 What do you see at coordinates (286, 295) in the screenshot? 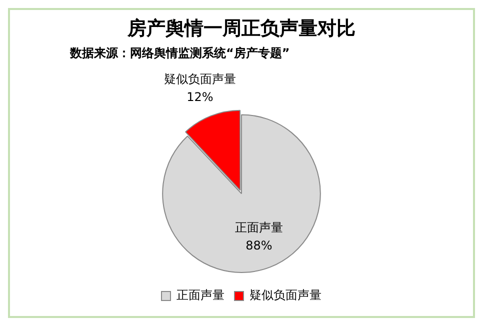
I see `legend-label: 疑似负面声量` at bounding box center [286, 295].